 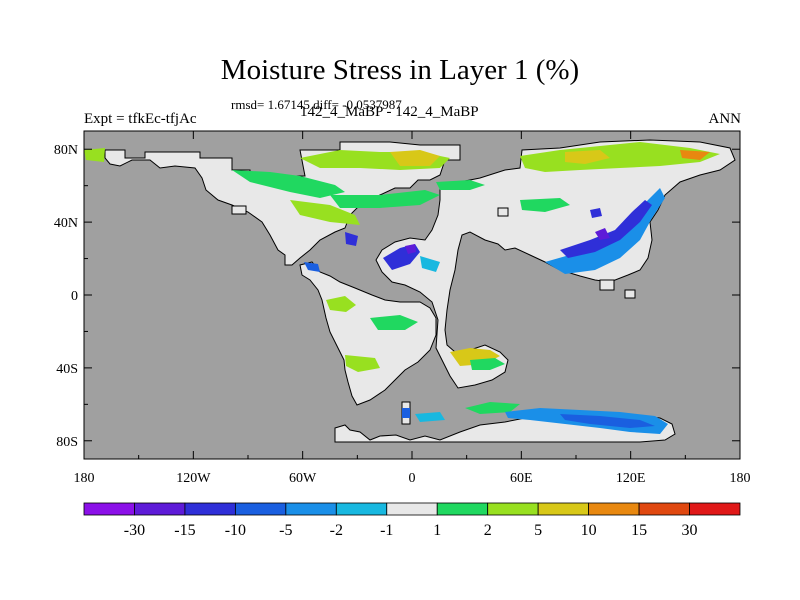 What do you see at coordinates (460, 185) in the screenshot?
I see `anomaly-europe` at bounding box center [460, 185].